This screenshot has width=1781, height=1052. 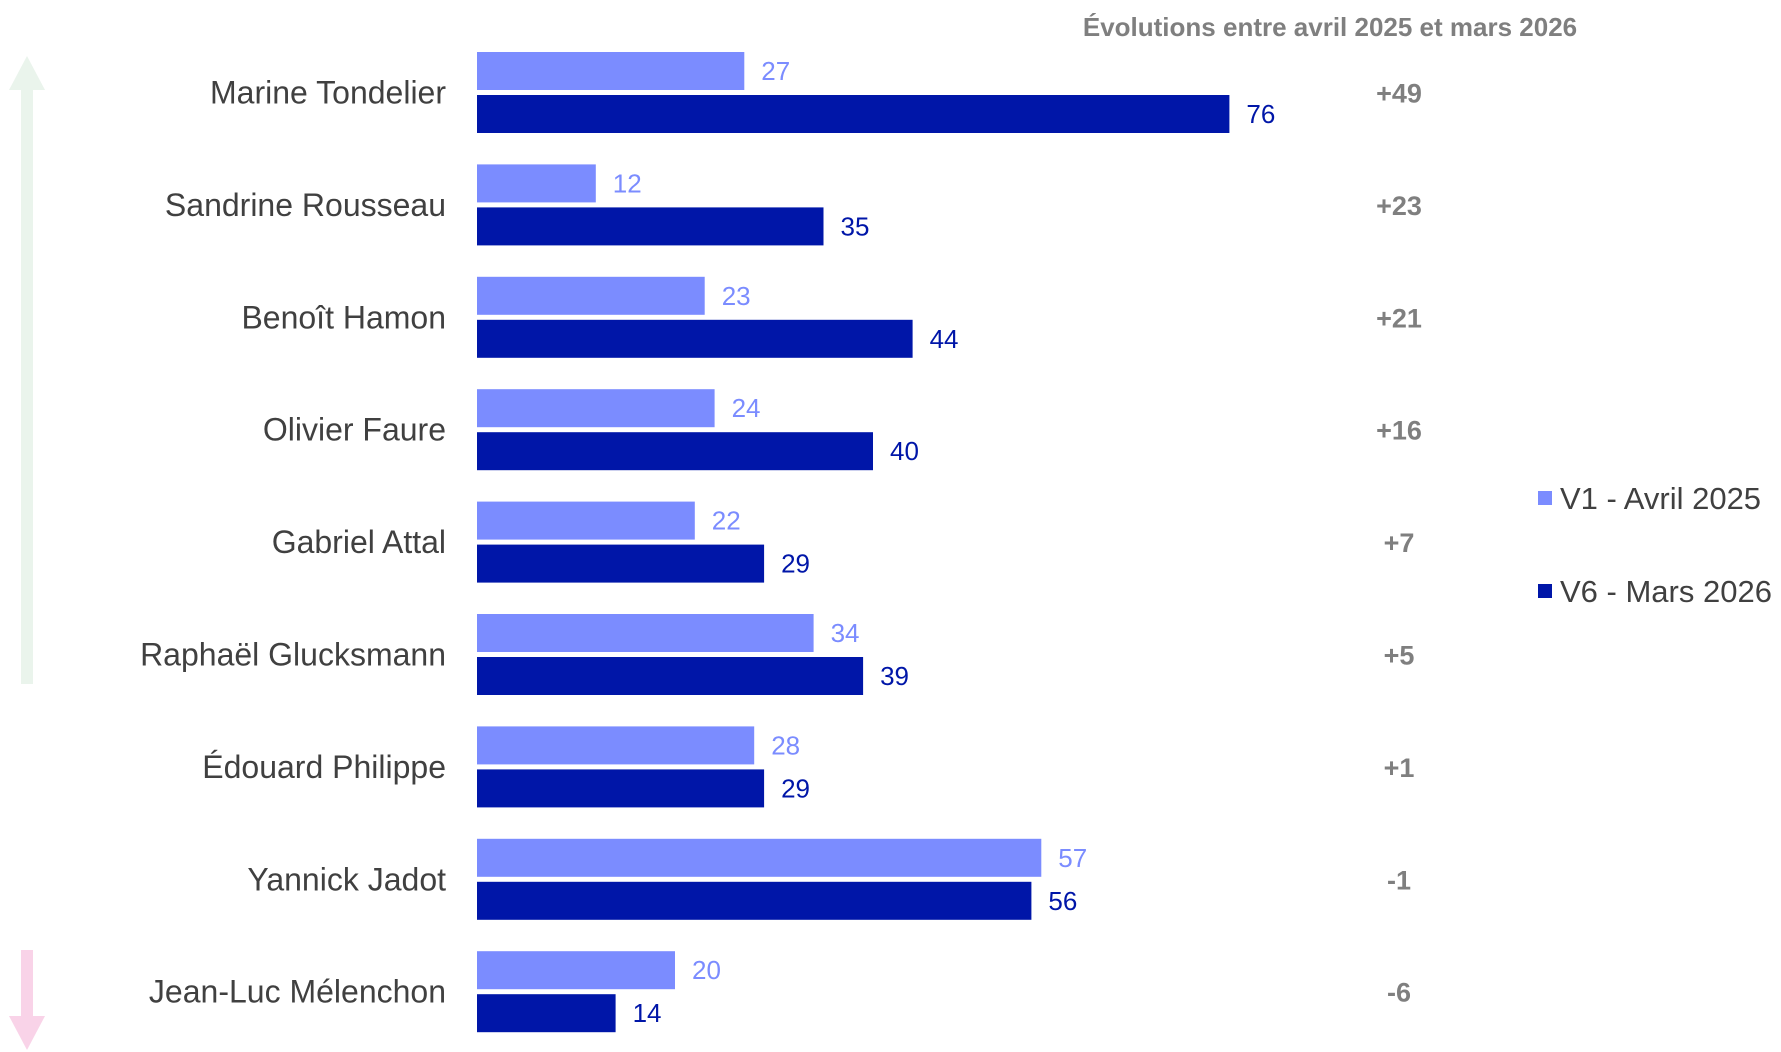 I want to click on data-label: 35, so click(x=855, y=226).